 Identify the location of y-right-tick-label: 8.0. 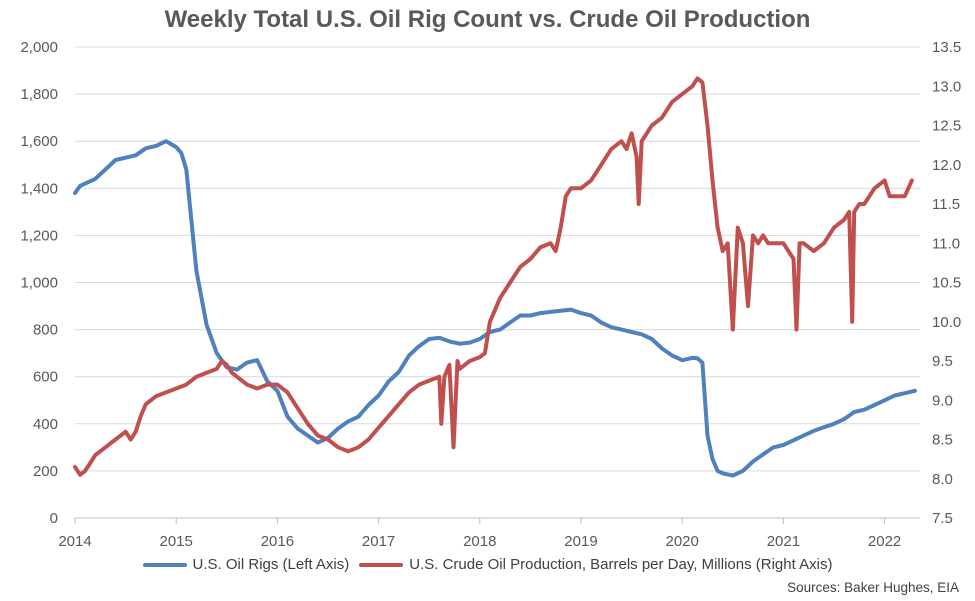
(942, 479).